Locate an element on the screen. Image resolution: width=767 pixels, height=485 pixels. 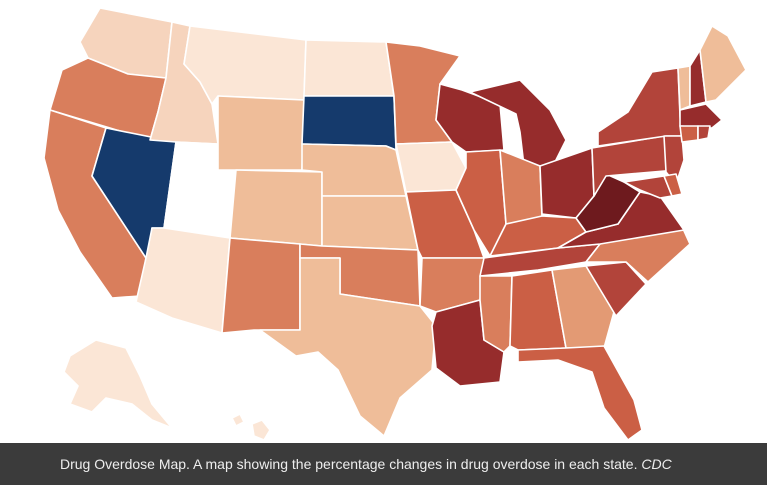
state-alaska is located at coordinates (118, 384).